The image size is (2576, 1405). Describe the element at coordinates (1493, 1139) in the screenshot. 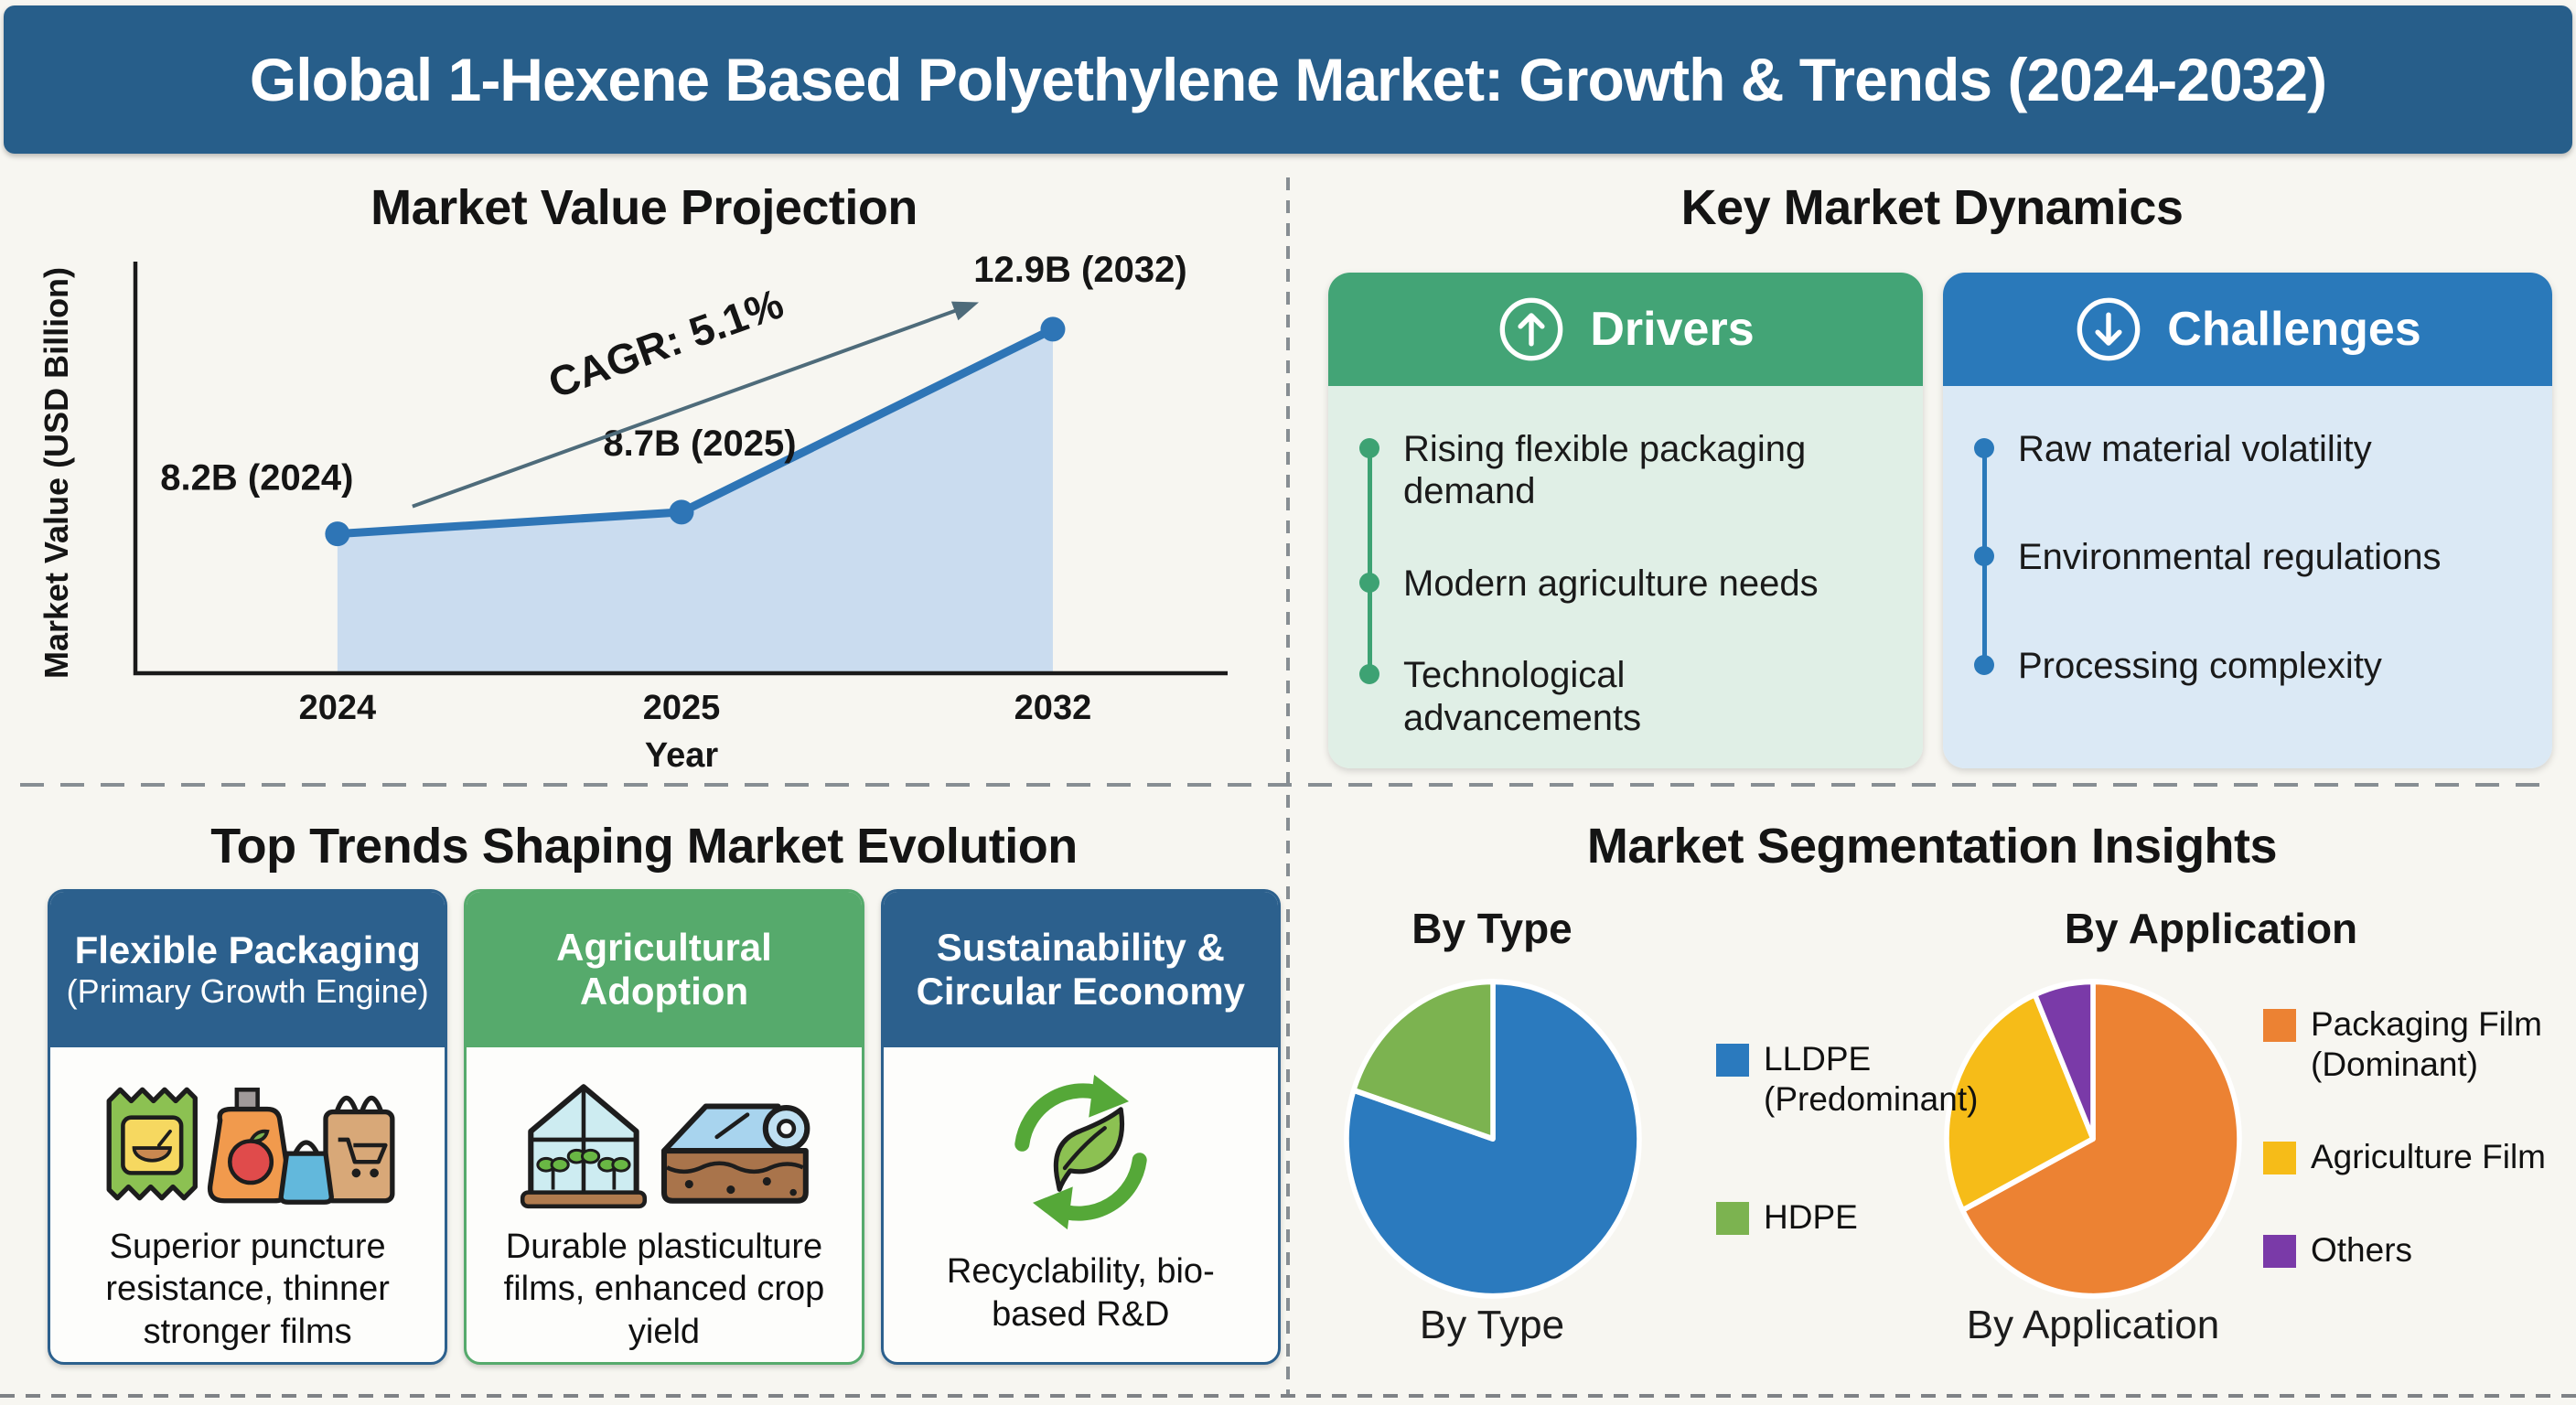

I see `by-type-pie-chart` at that location.